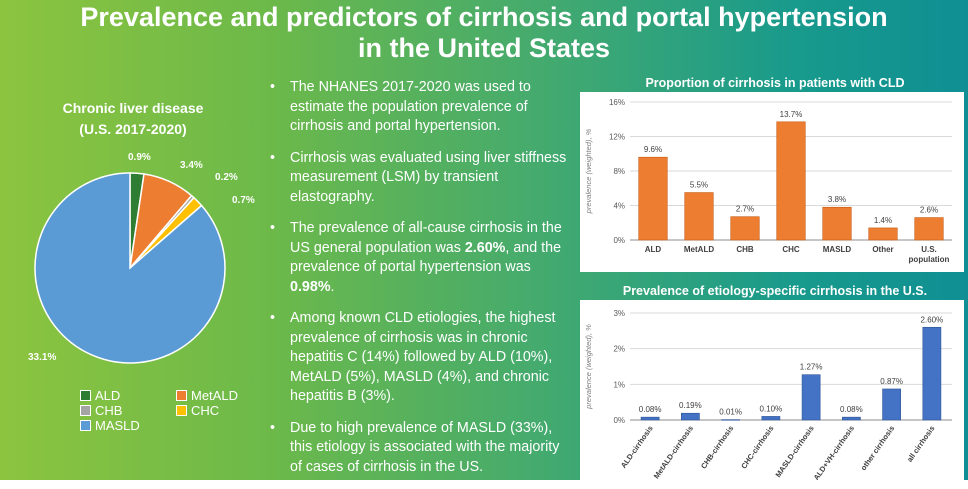 This screenshot has width=968, height=489. Describe the element at coordinates (883, 234) in the screenshot. I see `bar-other` at that location.